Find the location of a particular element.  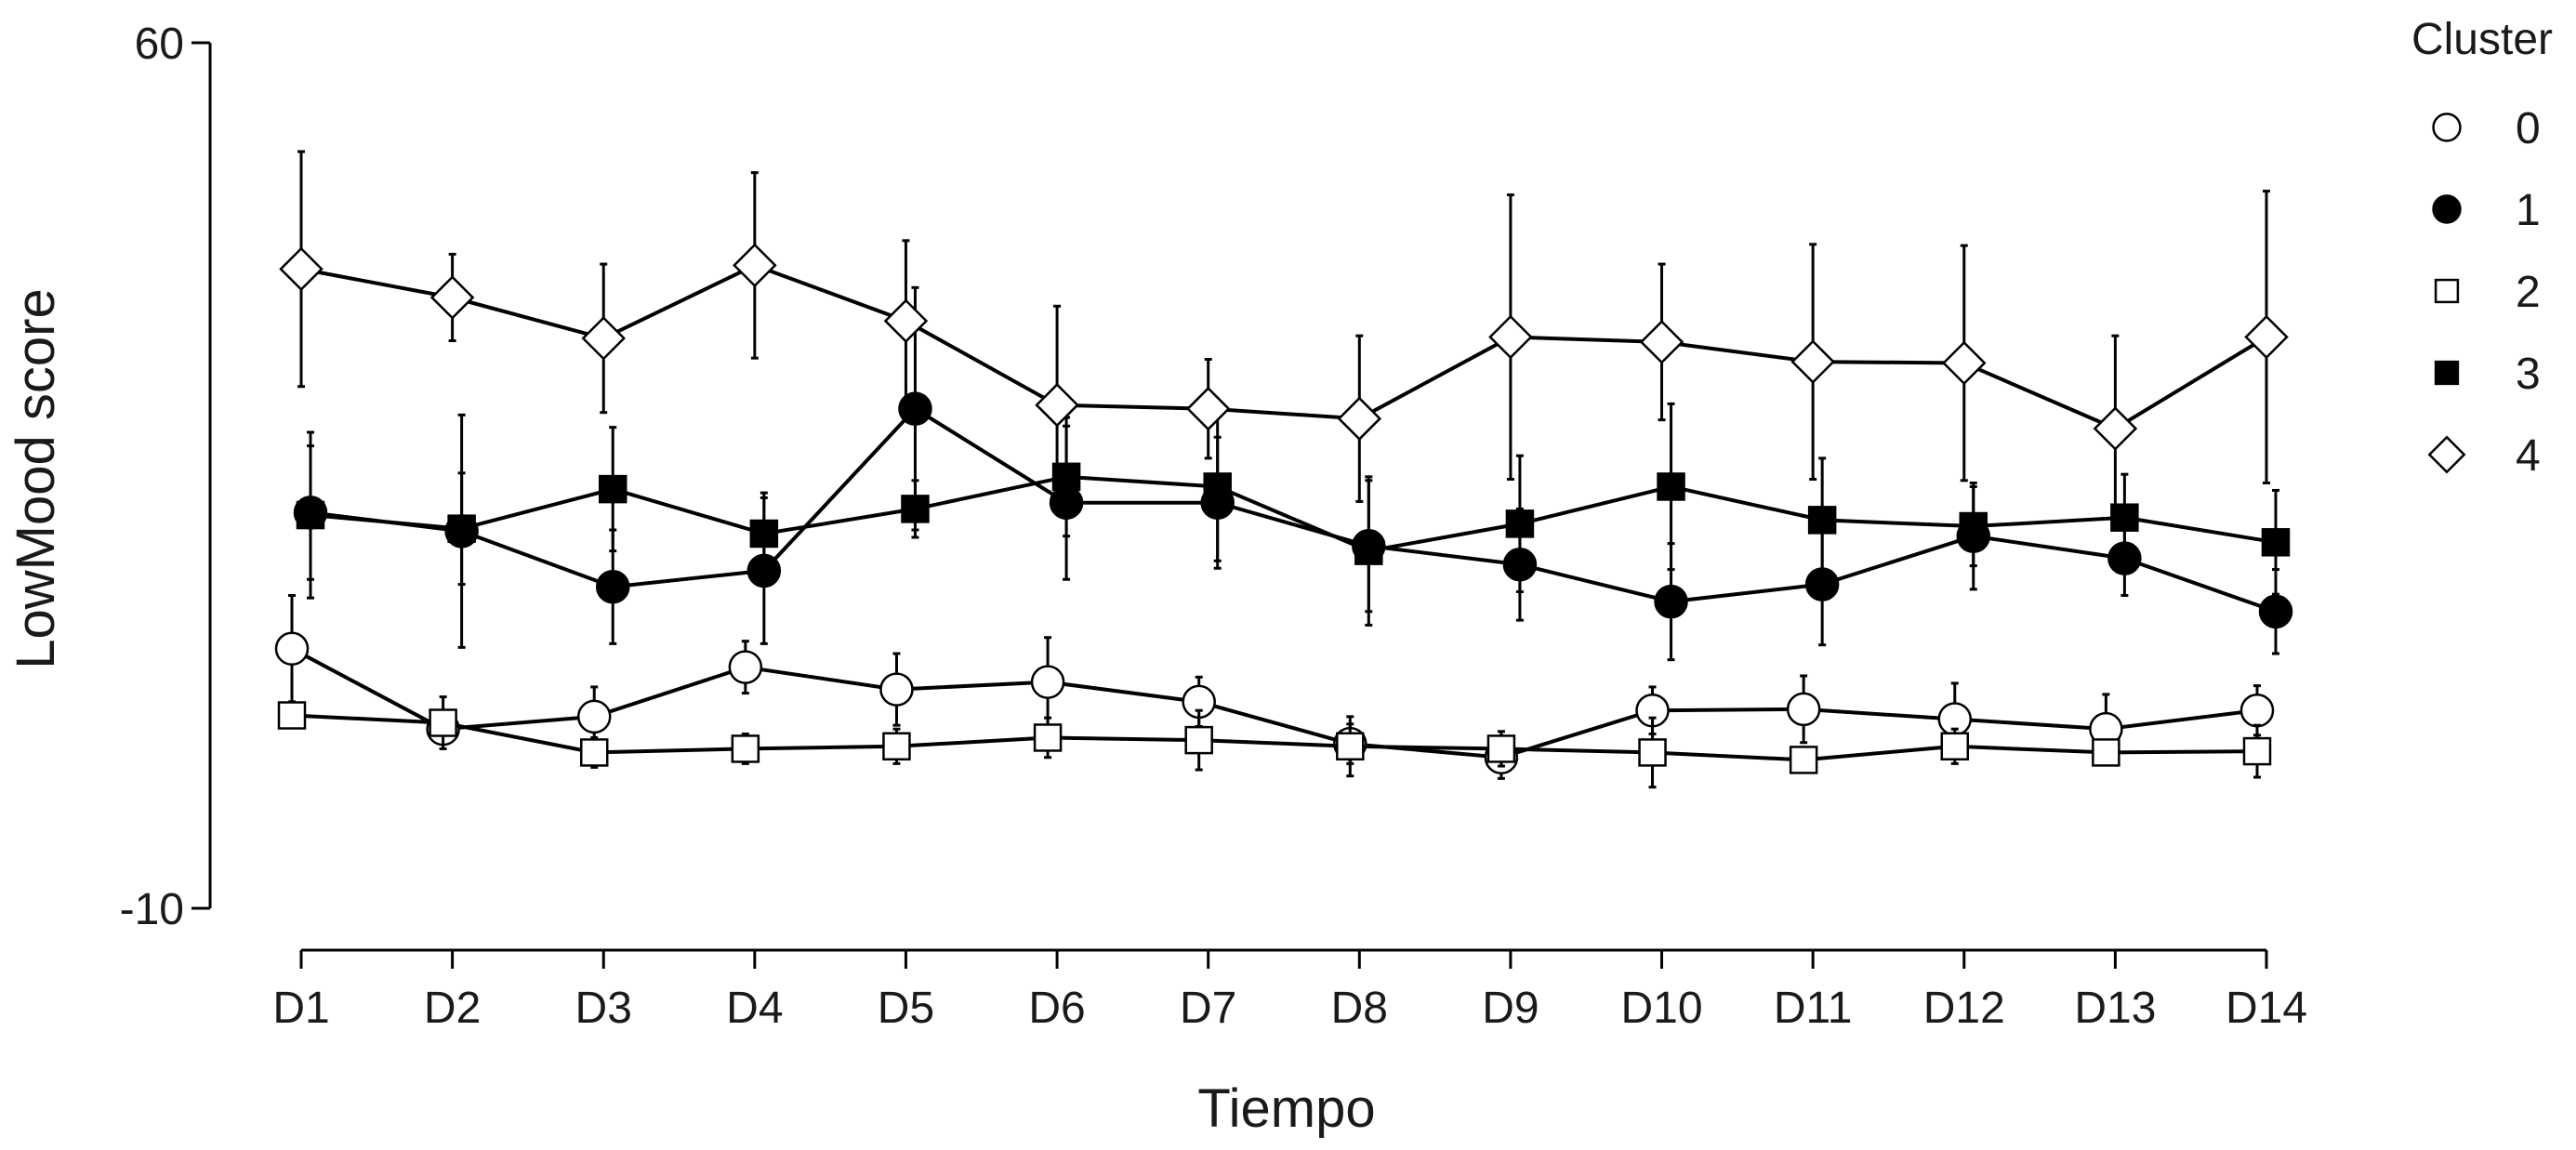

x-tick-label: D11 is located at coordinates (1813, 1009).